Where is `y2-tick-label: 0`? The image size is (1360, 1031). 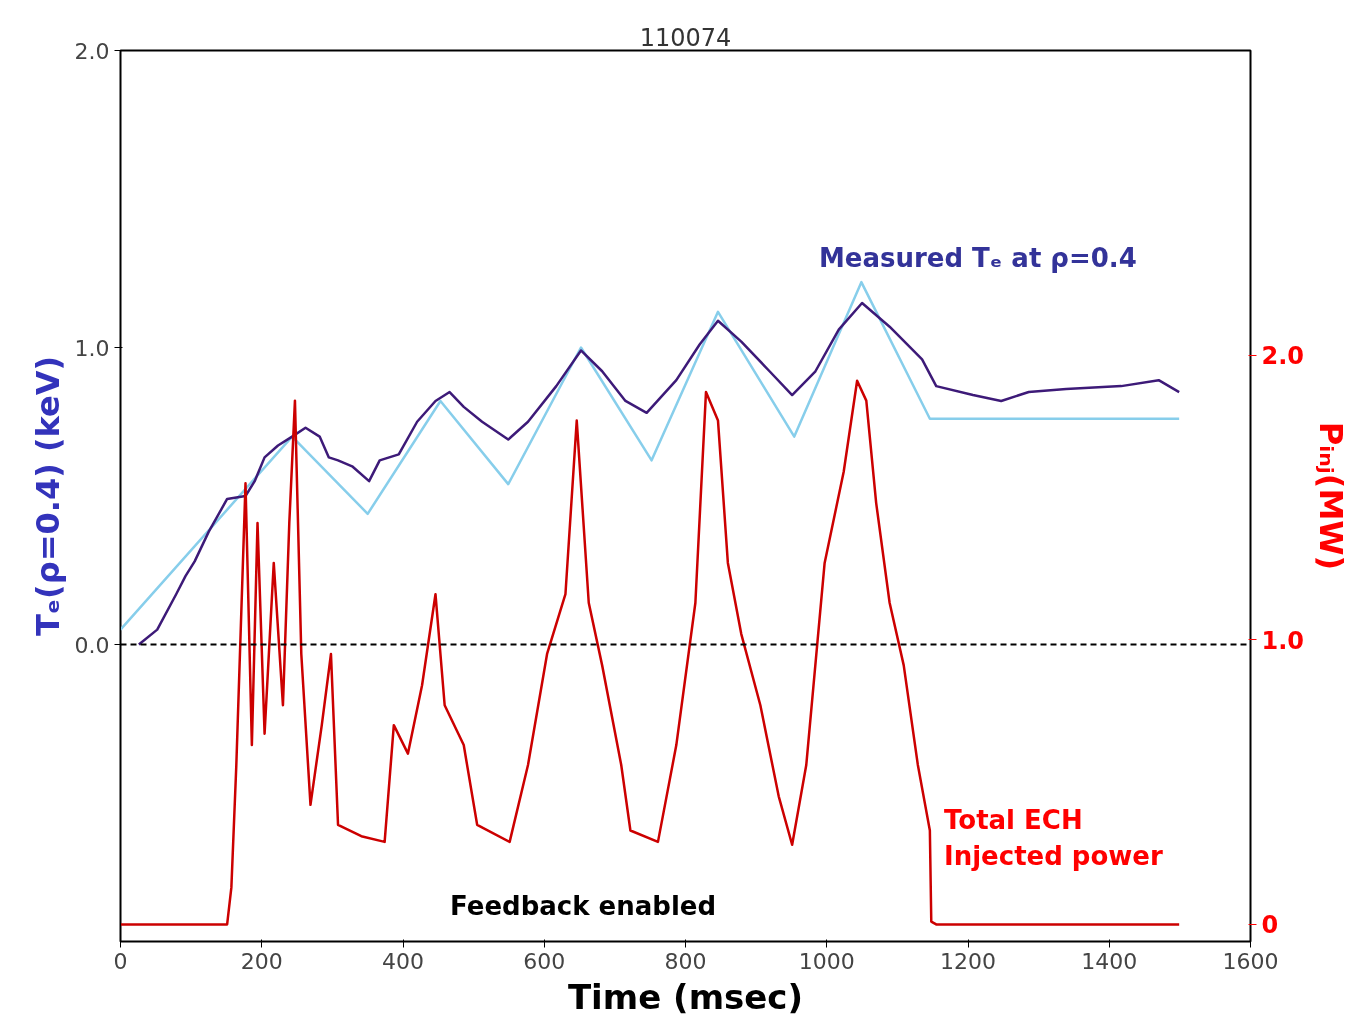 y2-tick-label: 0 is located at coordinates (1270, 925).